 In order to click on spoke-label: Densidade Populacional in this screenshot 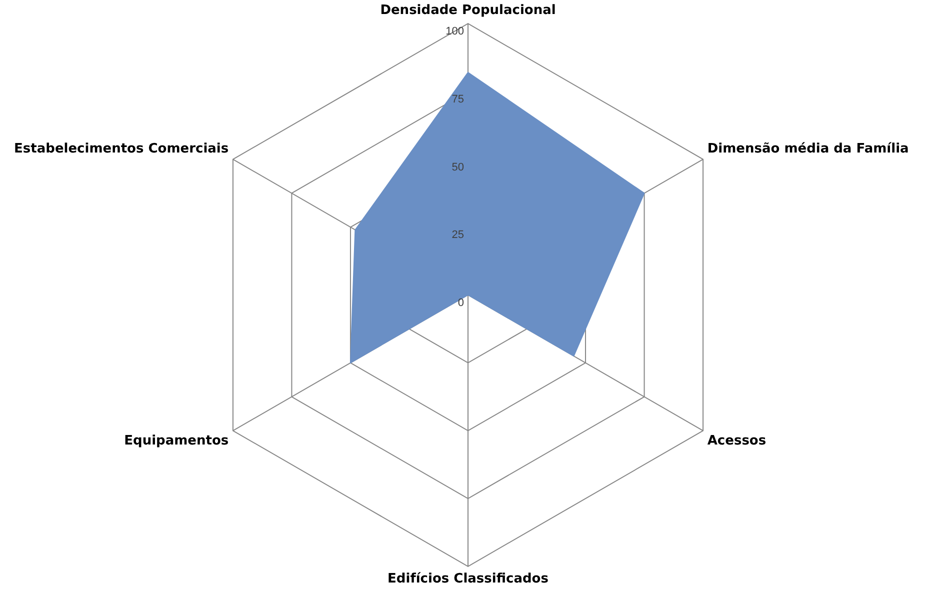, I will do `click(468, 10)`.